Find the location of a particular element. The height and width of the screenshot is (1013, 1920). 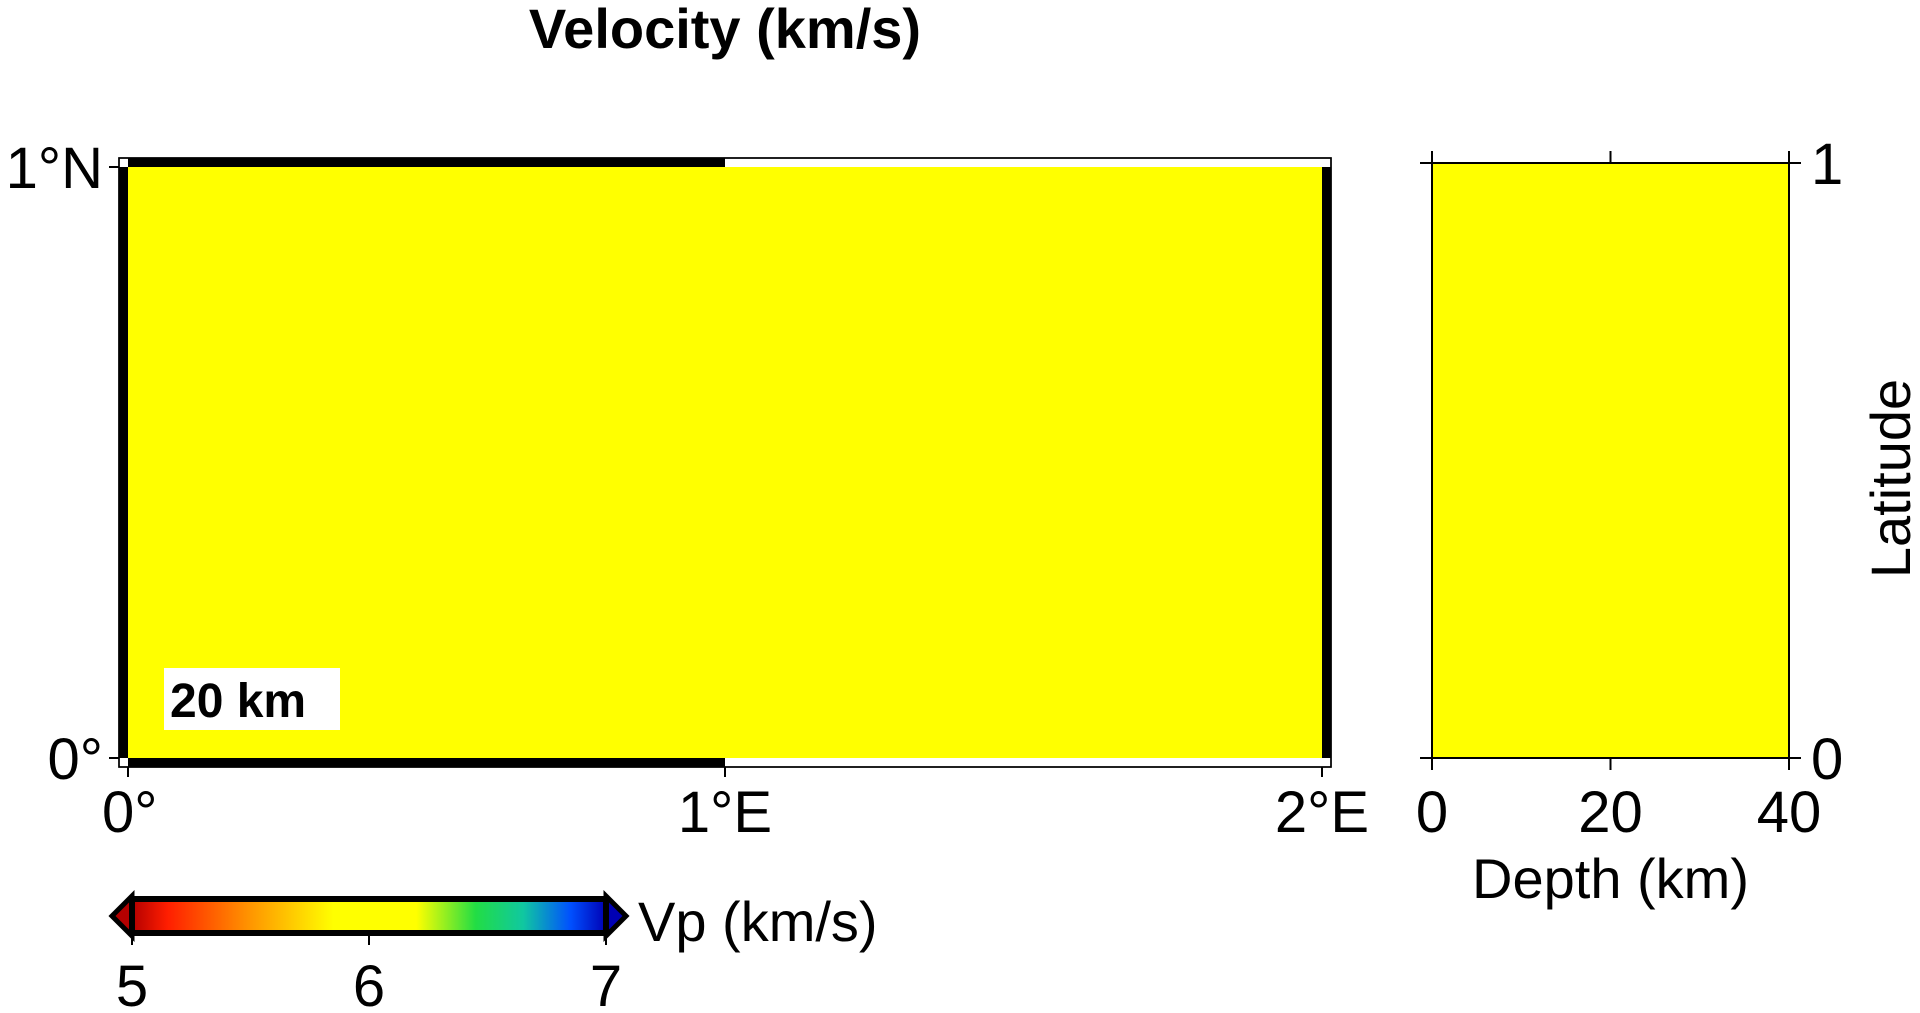

colorbar-label: Vp (km/s) is located at coordinates (758, 921).